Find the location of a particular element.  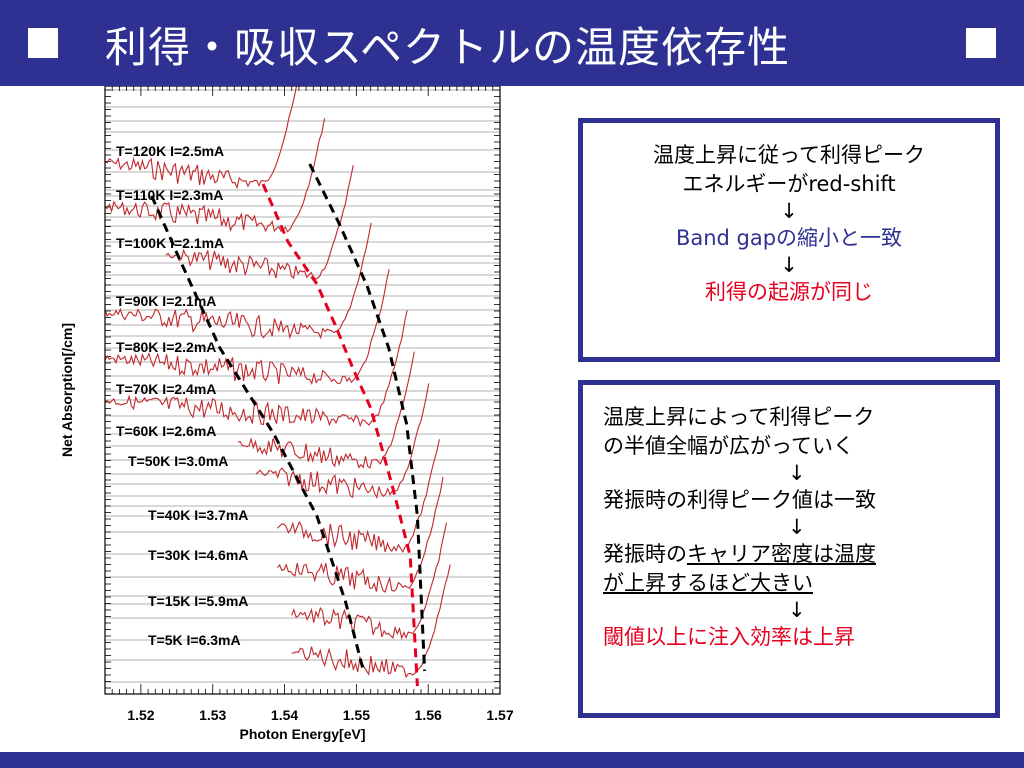

title-bar: 利得・吸収スペクトルの温度依存性 is located at coordinates (512, 43).